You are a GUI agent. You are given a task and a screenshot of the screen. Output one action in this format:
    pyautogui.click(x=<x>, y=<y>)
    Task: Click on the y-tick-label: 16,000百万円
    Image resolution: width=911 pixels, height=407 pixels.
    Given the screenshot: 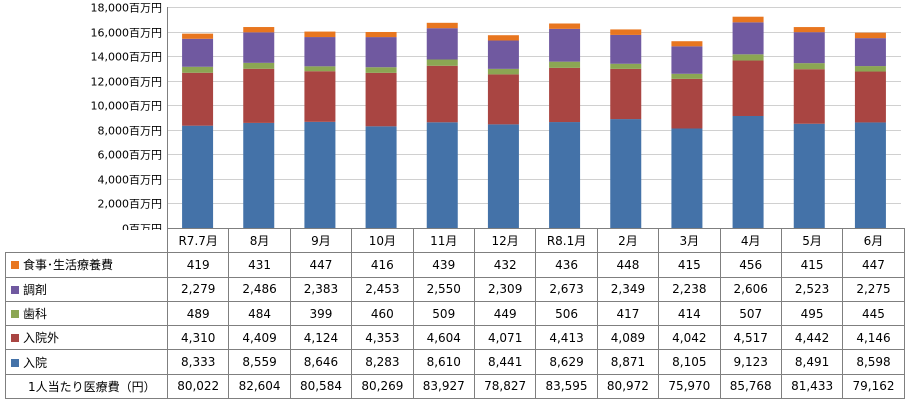 What is the action you would take?
    pyautogui.click(x=127, y=33)
    